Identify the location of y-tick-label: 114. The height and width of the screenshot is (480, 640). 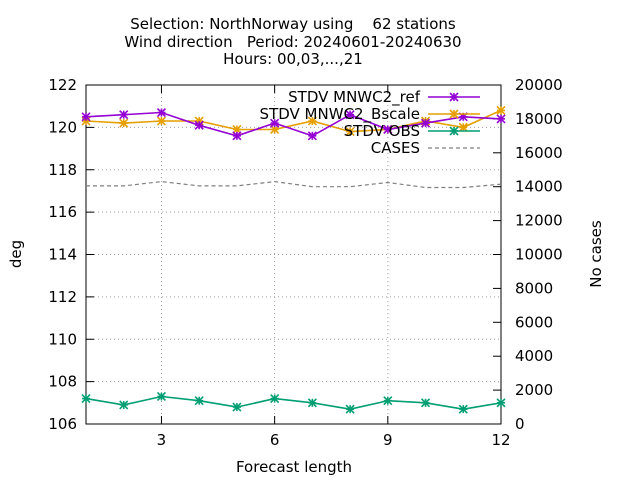
(62, 255).